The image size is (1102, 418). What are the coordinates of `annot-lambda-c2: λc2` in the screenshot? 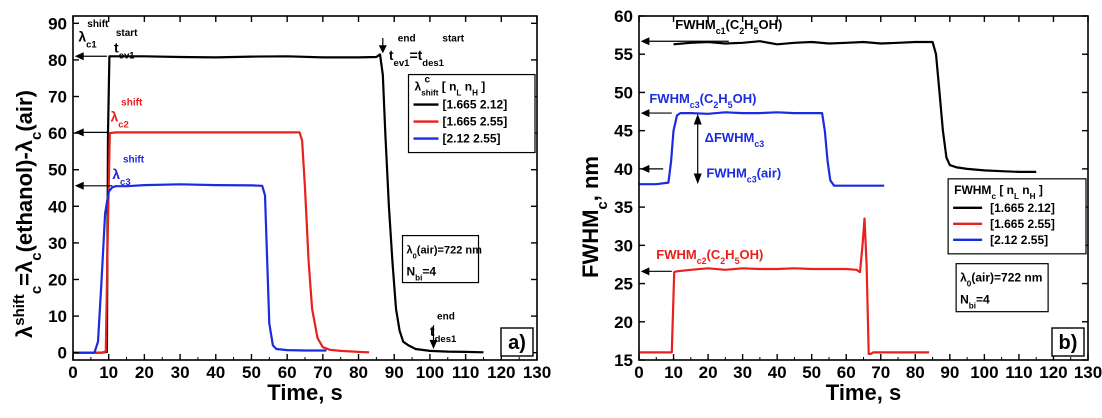 It's located at (119, 119).